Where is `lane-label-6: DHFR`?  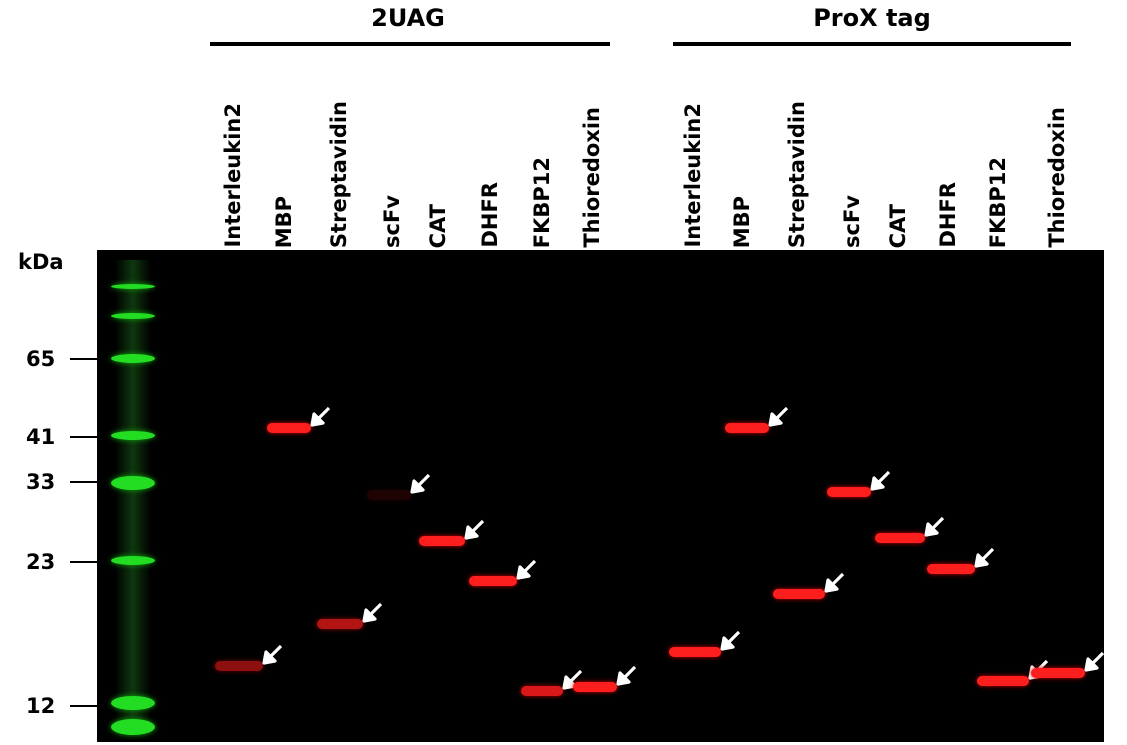
lane-label-6: DHFR is located at coordinates (490, 215).